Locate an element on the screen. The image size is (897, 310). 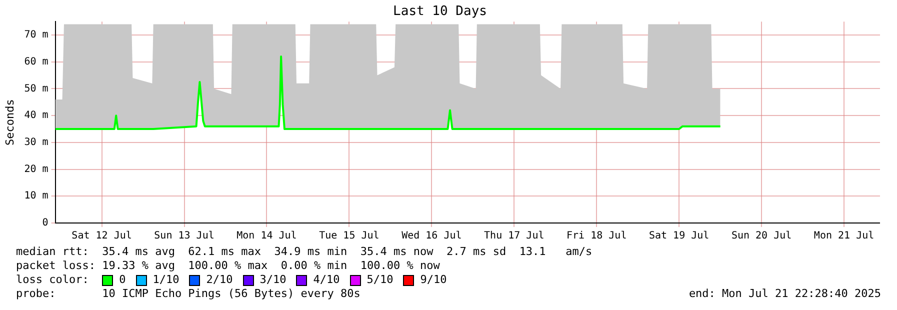
y-tick-label: 30 m is located at coordinates (36, 142).